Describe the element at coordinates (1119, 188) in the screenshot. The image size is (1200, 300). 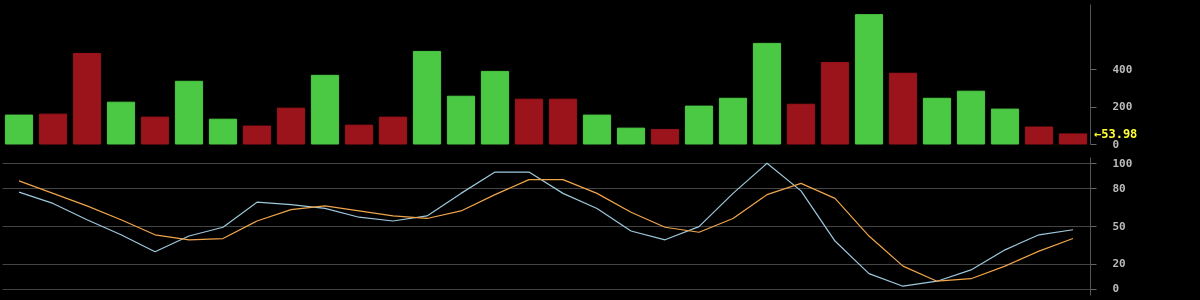
I see `y-tick-label: 80` at that location.